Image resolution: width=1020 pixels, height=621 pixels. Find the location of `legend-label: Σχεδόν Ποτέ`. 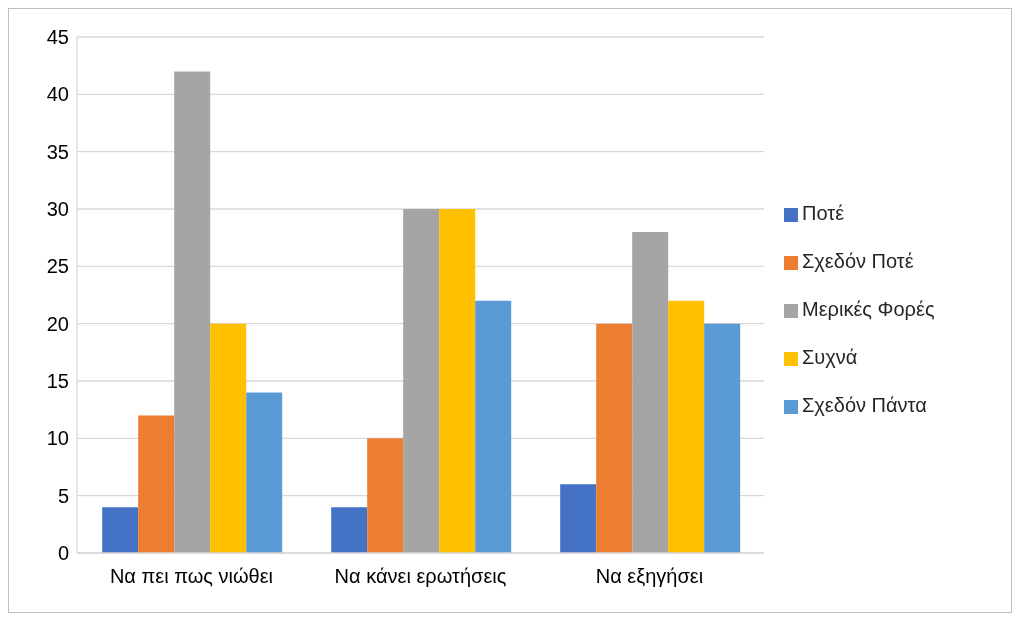

legend-label: Σχεδόν Ποτέ is located at coordinates (858, 261).